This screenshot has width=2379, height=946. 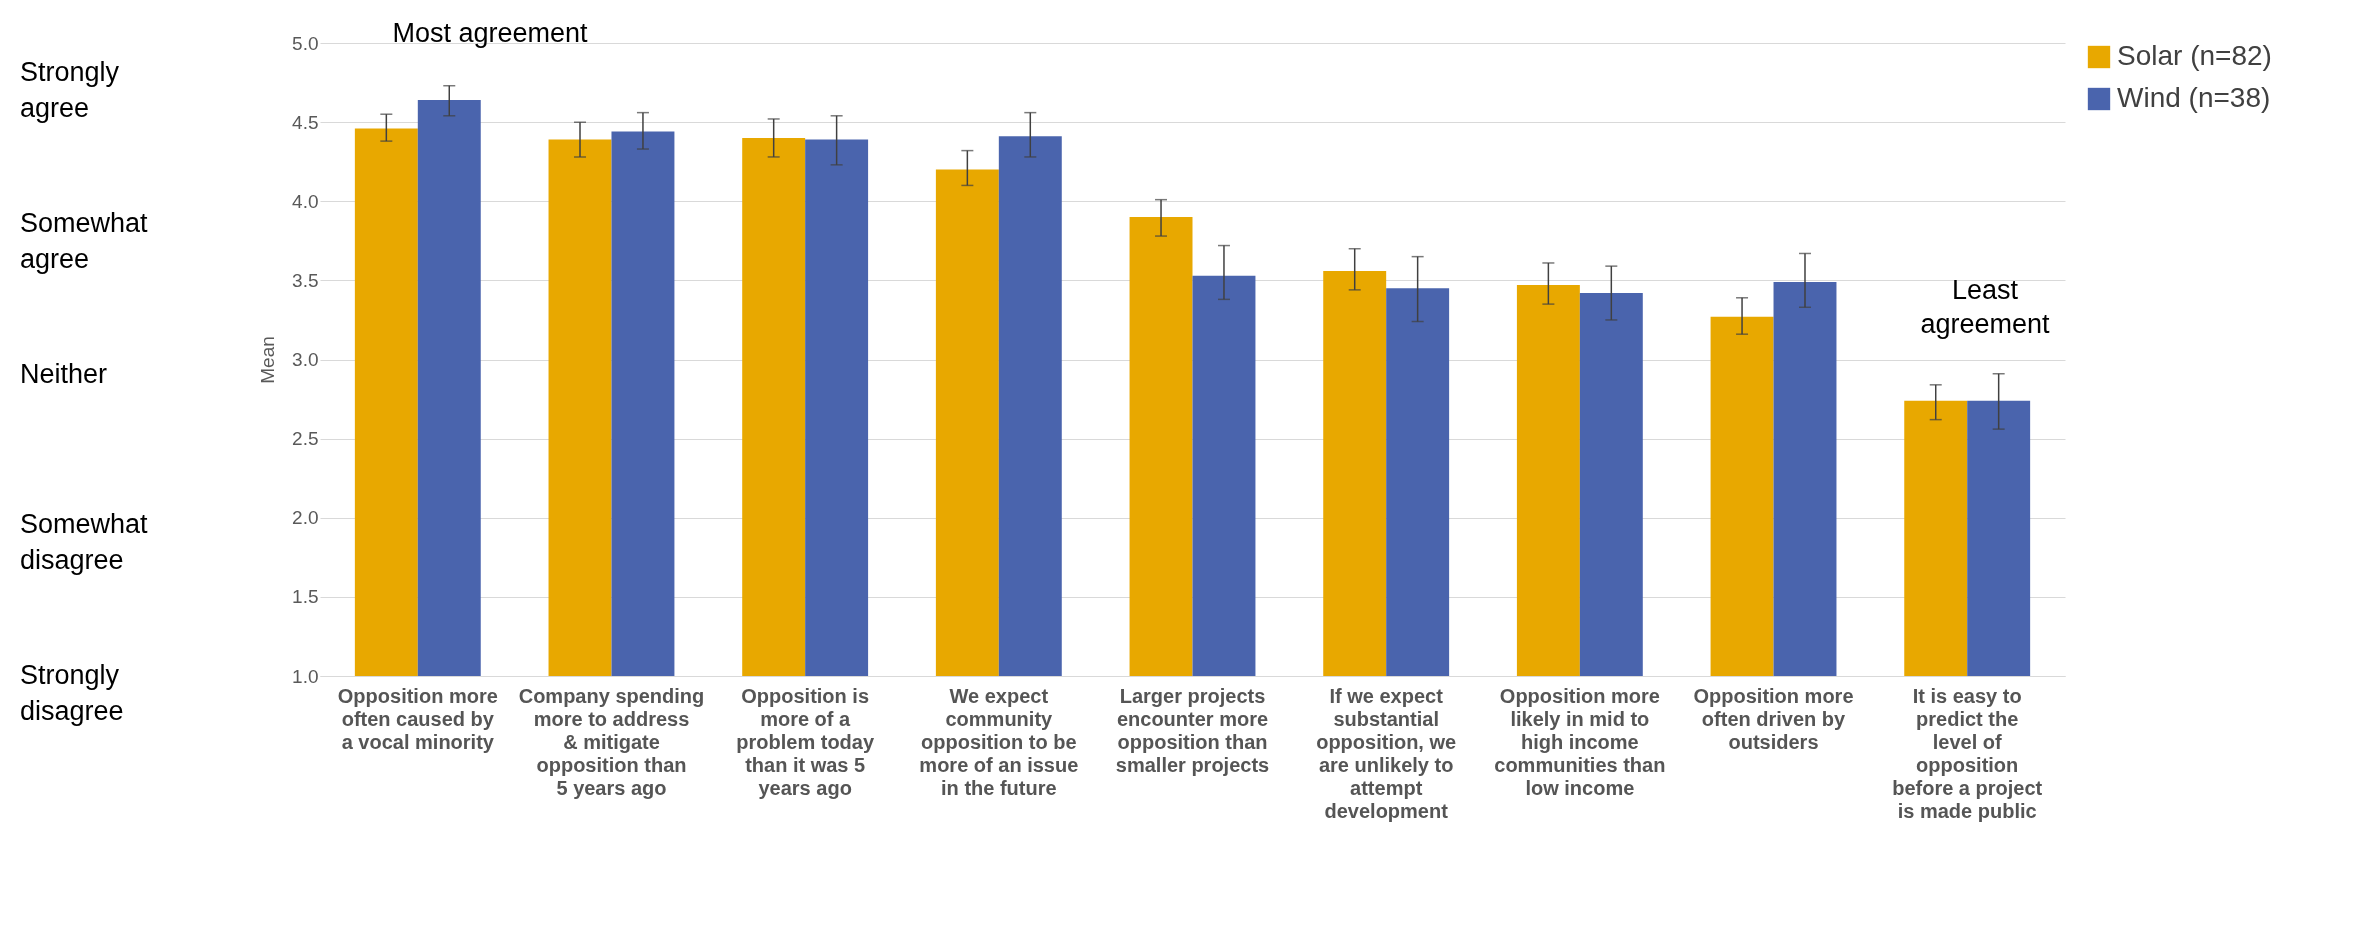 I want to click on x-tick-label: We expect community opposition to be more of an issue in the future, so click(x=999, y=741).